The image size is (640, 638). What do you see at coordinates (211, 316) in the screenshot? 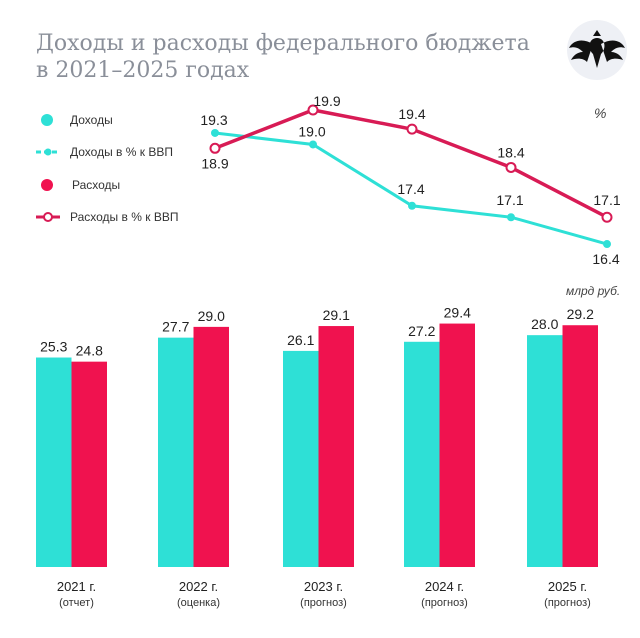
I see `expense-bar-label: 29.0` at bounding box center [211, 316].